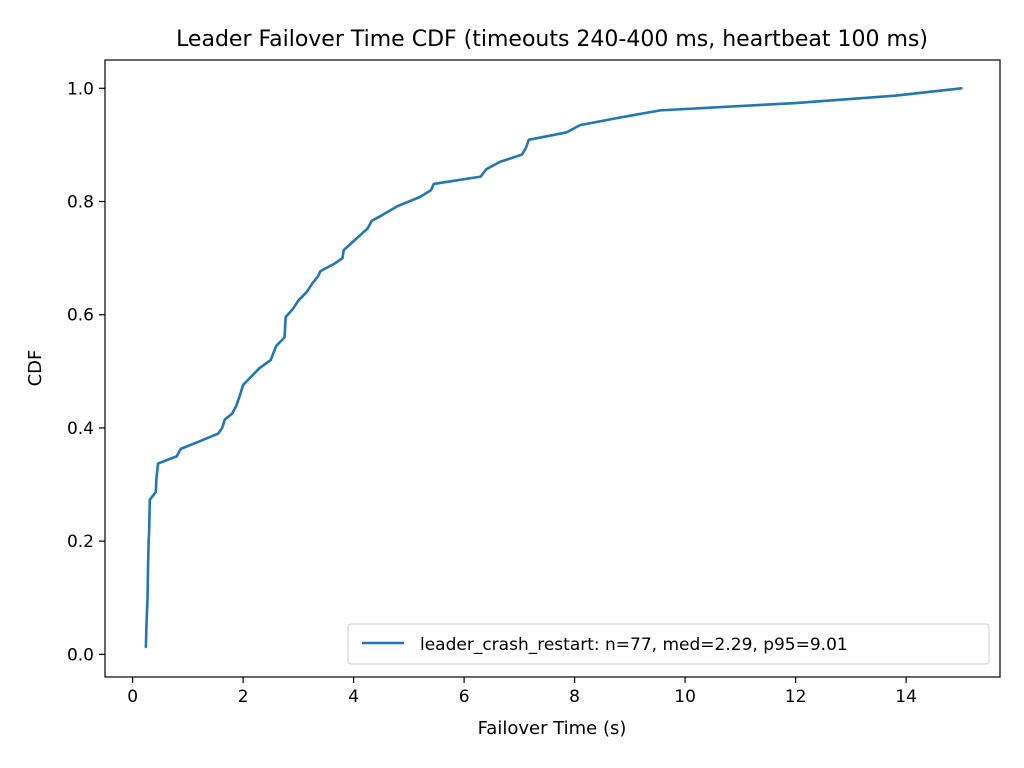 Image resolution: width=1024 pixels, height=768 pixels. Describe the element at coordinates (353, 697) in the screenshot. I see `x-tick-label: 4` at that location.